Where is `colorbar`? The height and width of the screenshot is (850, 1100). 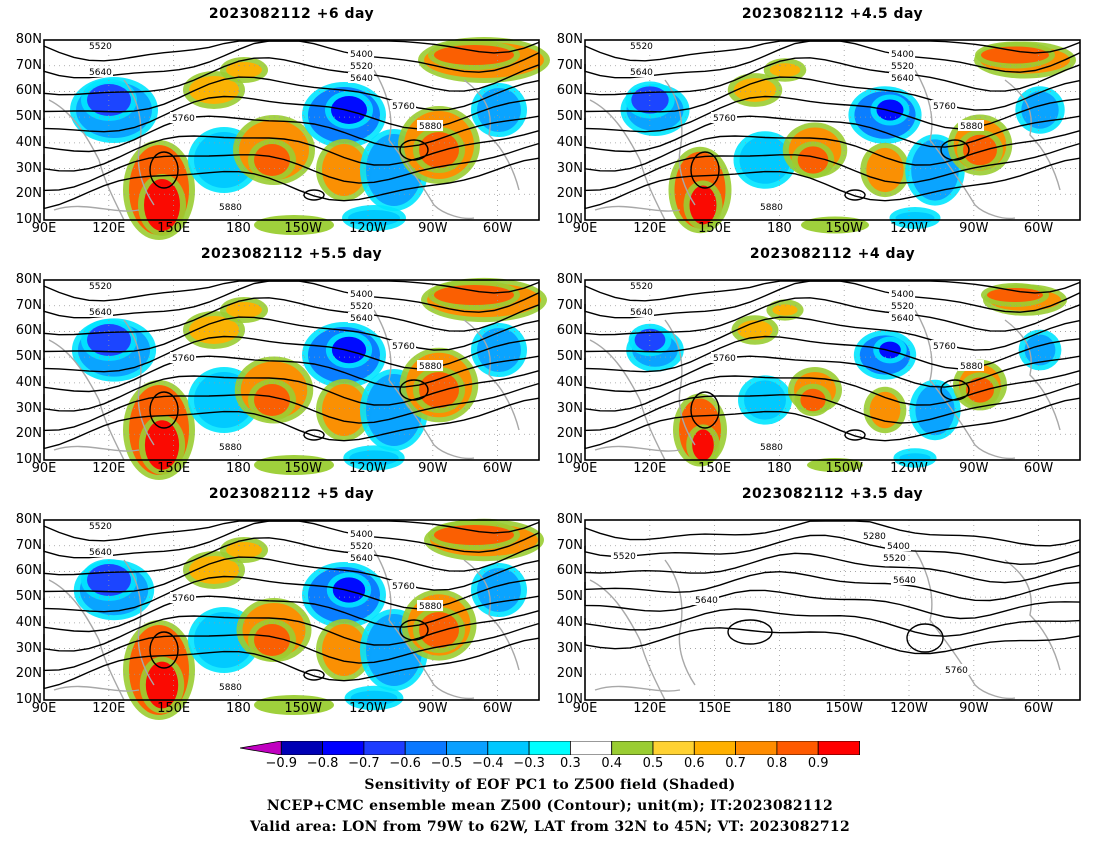 colorbar is located at coordinates (550, 748).